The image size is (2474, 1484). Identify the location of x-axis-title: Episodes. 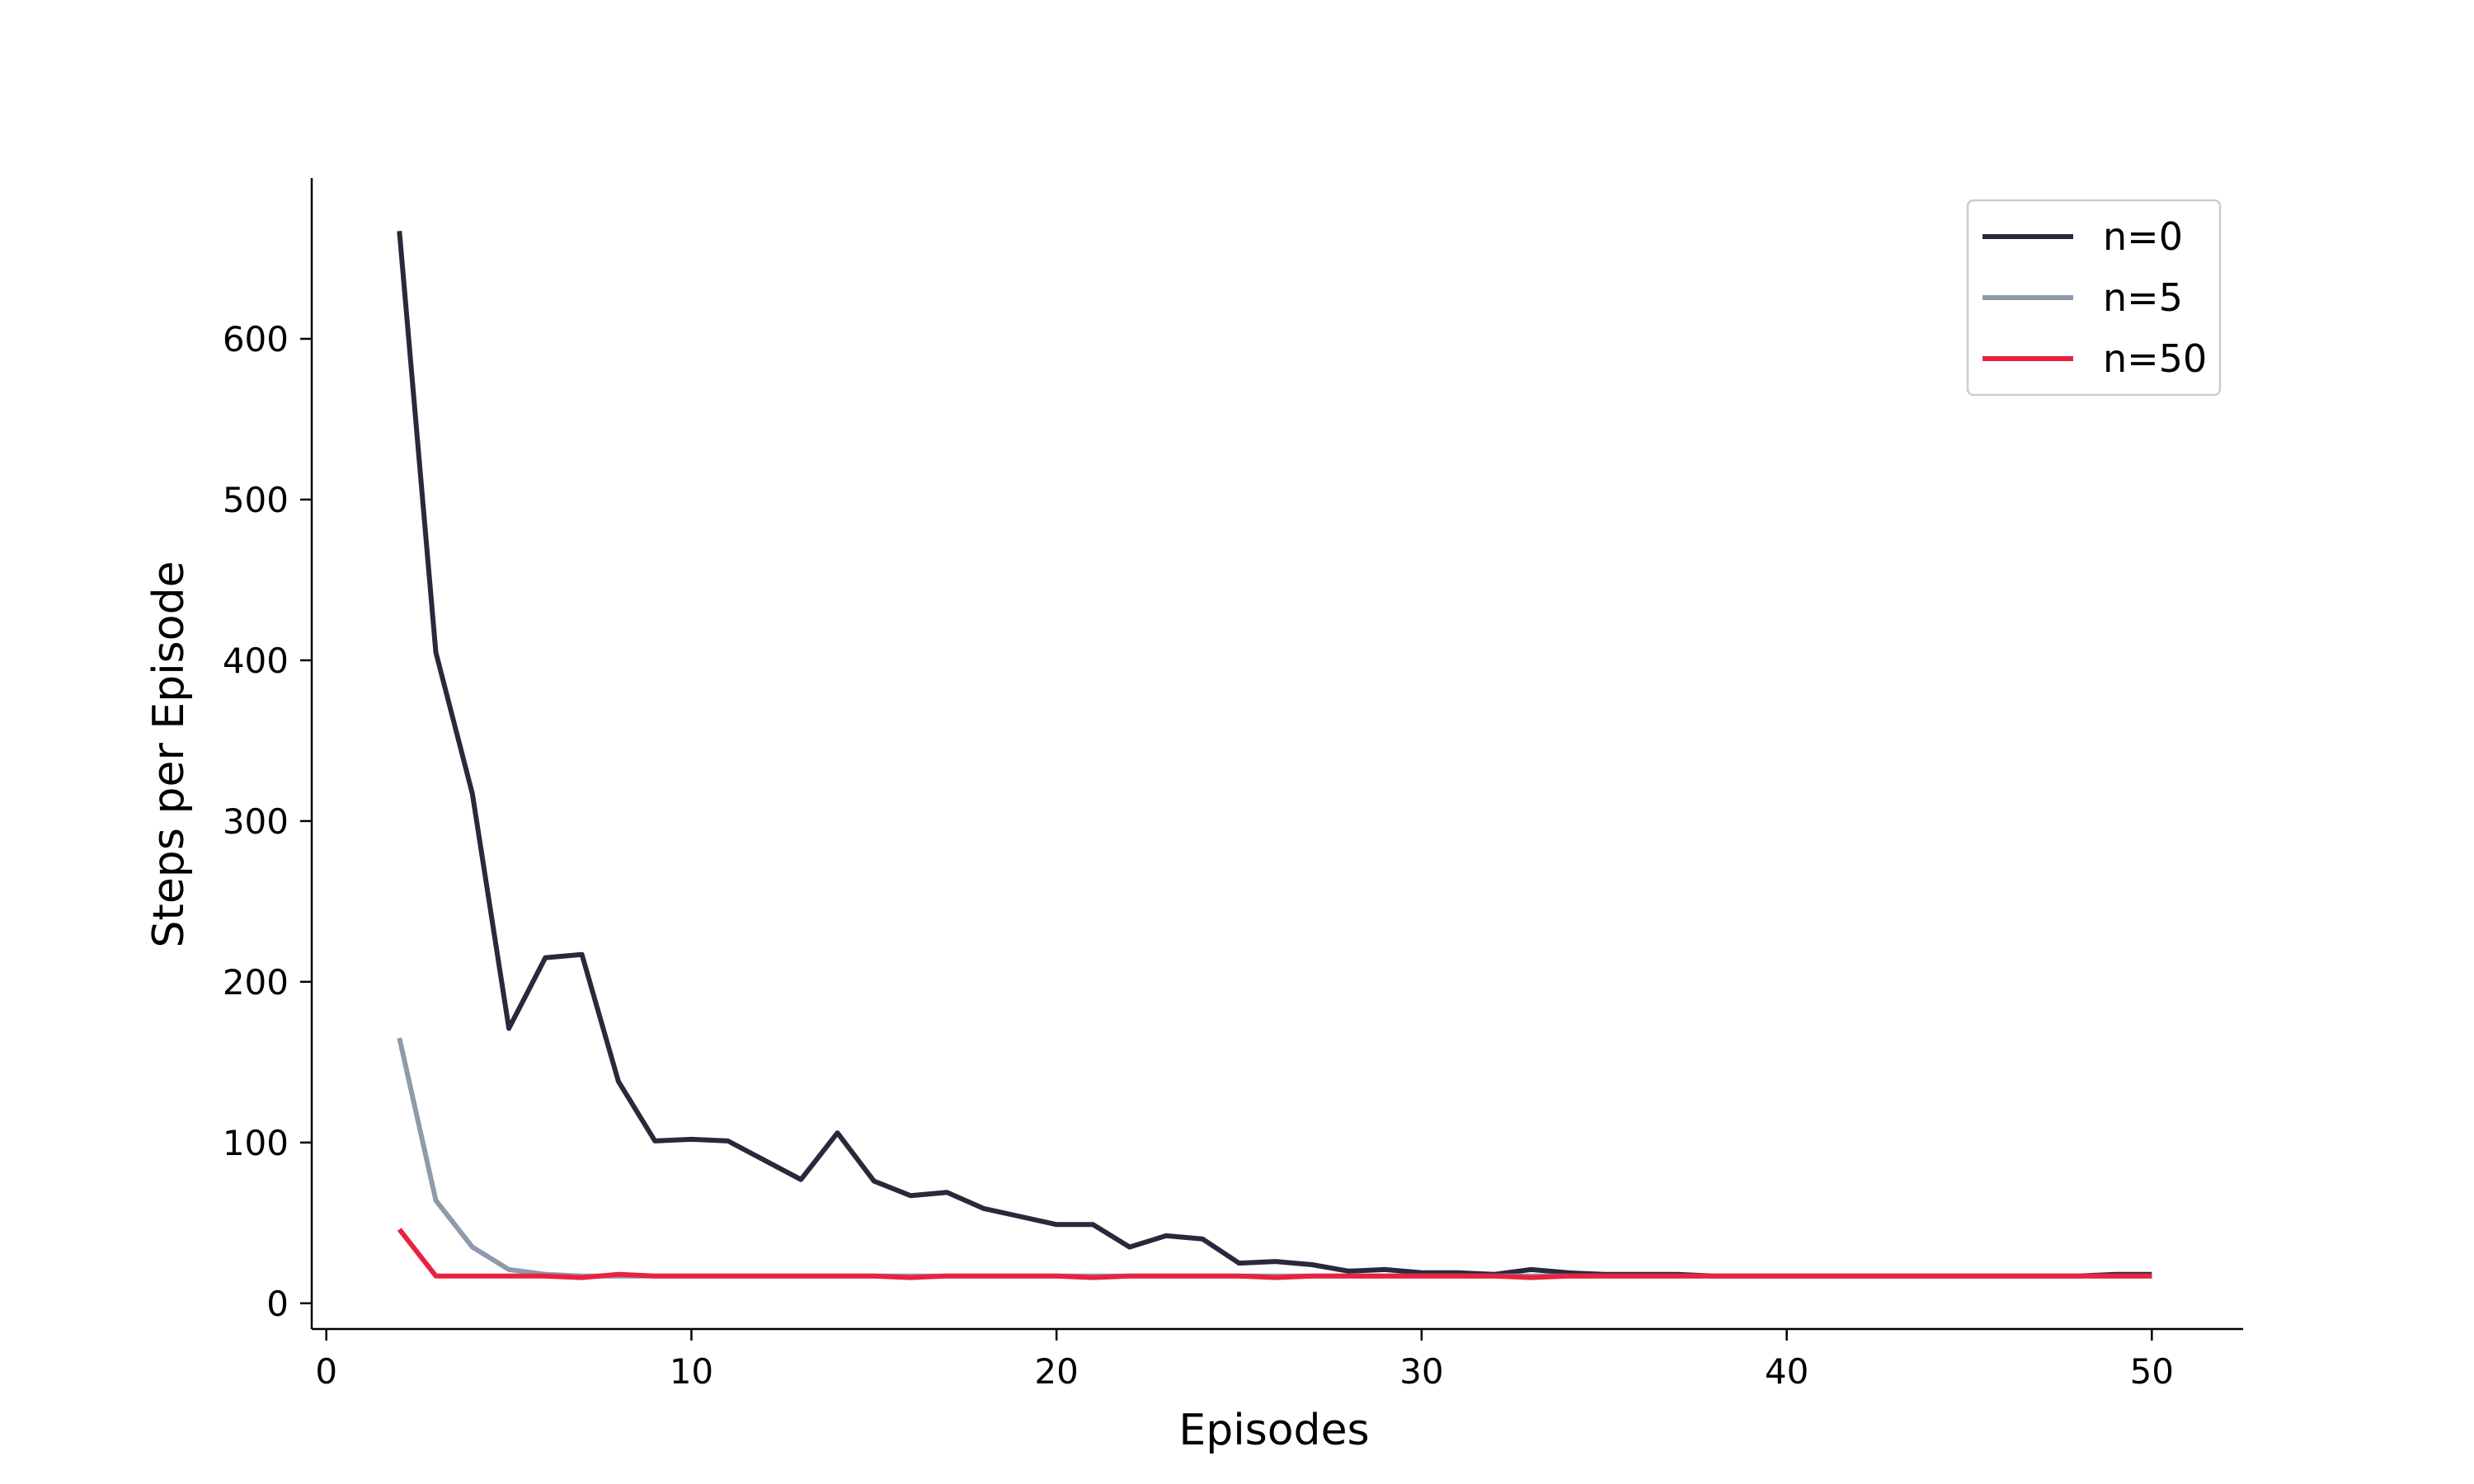
(1273, 1430).